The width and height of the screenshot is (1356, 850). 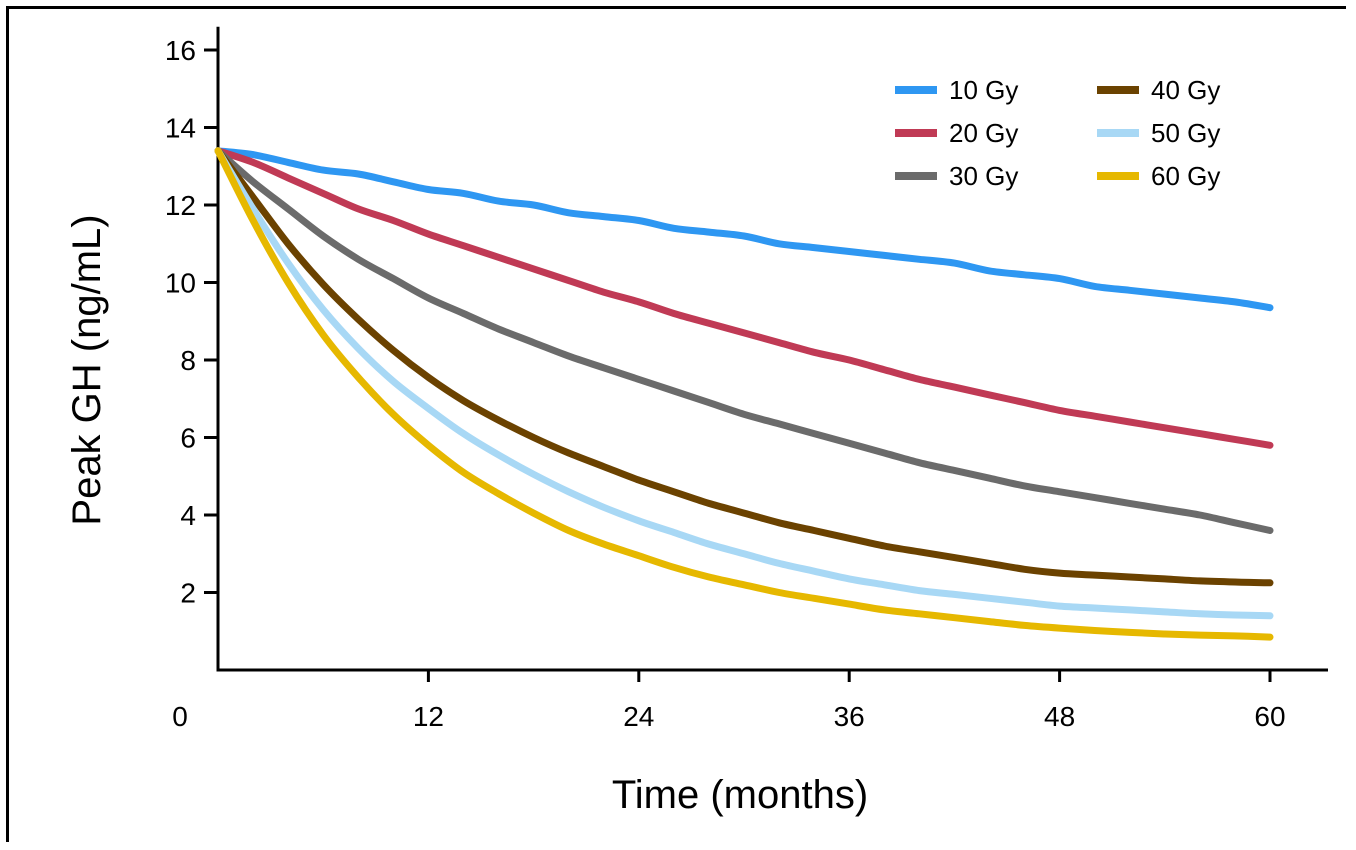 I want to click on legend-label: 40 Gy, so click(x=1185, y=90).